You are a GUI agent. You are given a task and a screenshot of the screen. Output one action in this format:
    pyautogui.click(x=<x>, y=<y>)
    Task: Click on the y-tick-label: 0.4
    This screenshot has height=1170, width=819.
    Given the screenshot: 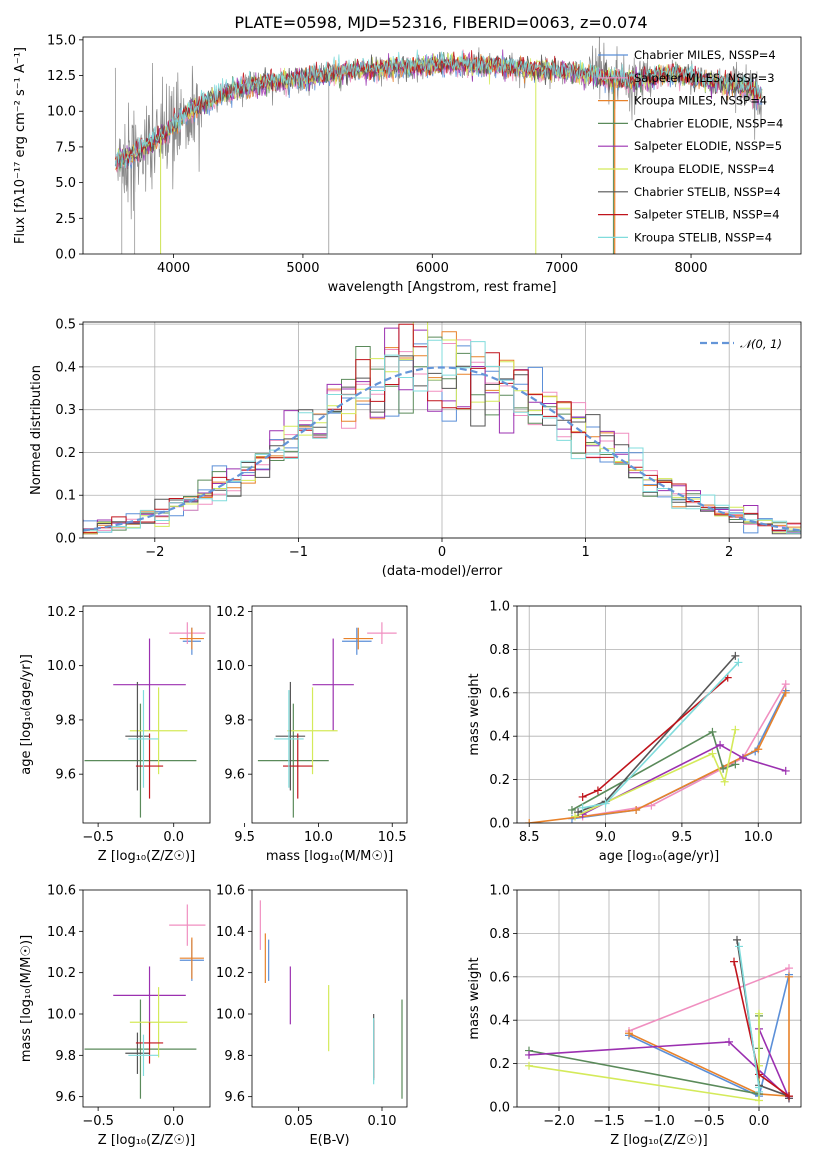 What is the action you would take?
    pyautogui.click(x=65, y=367)
    